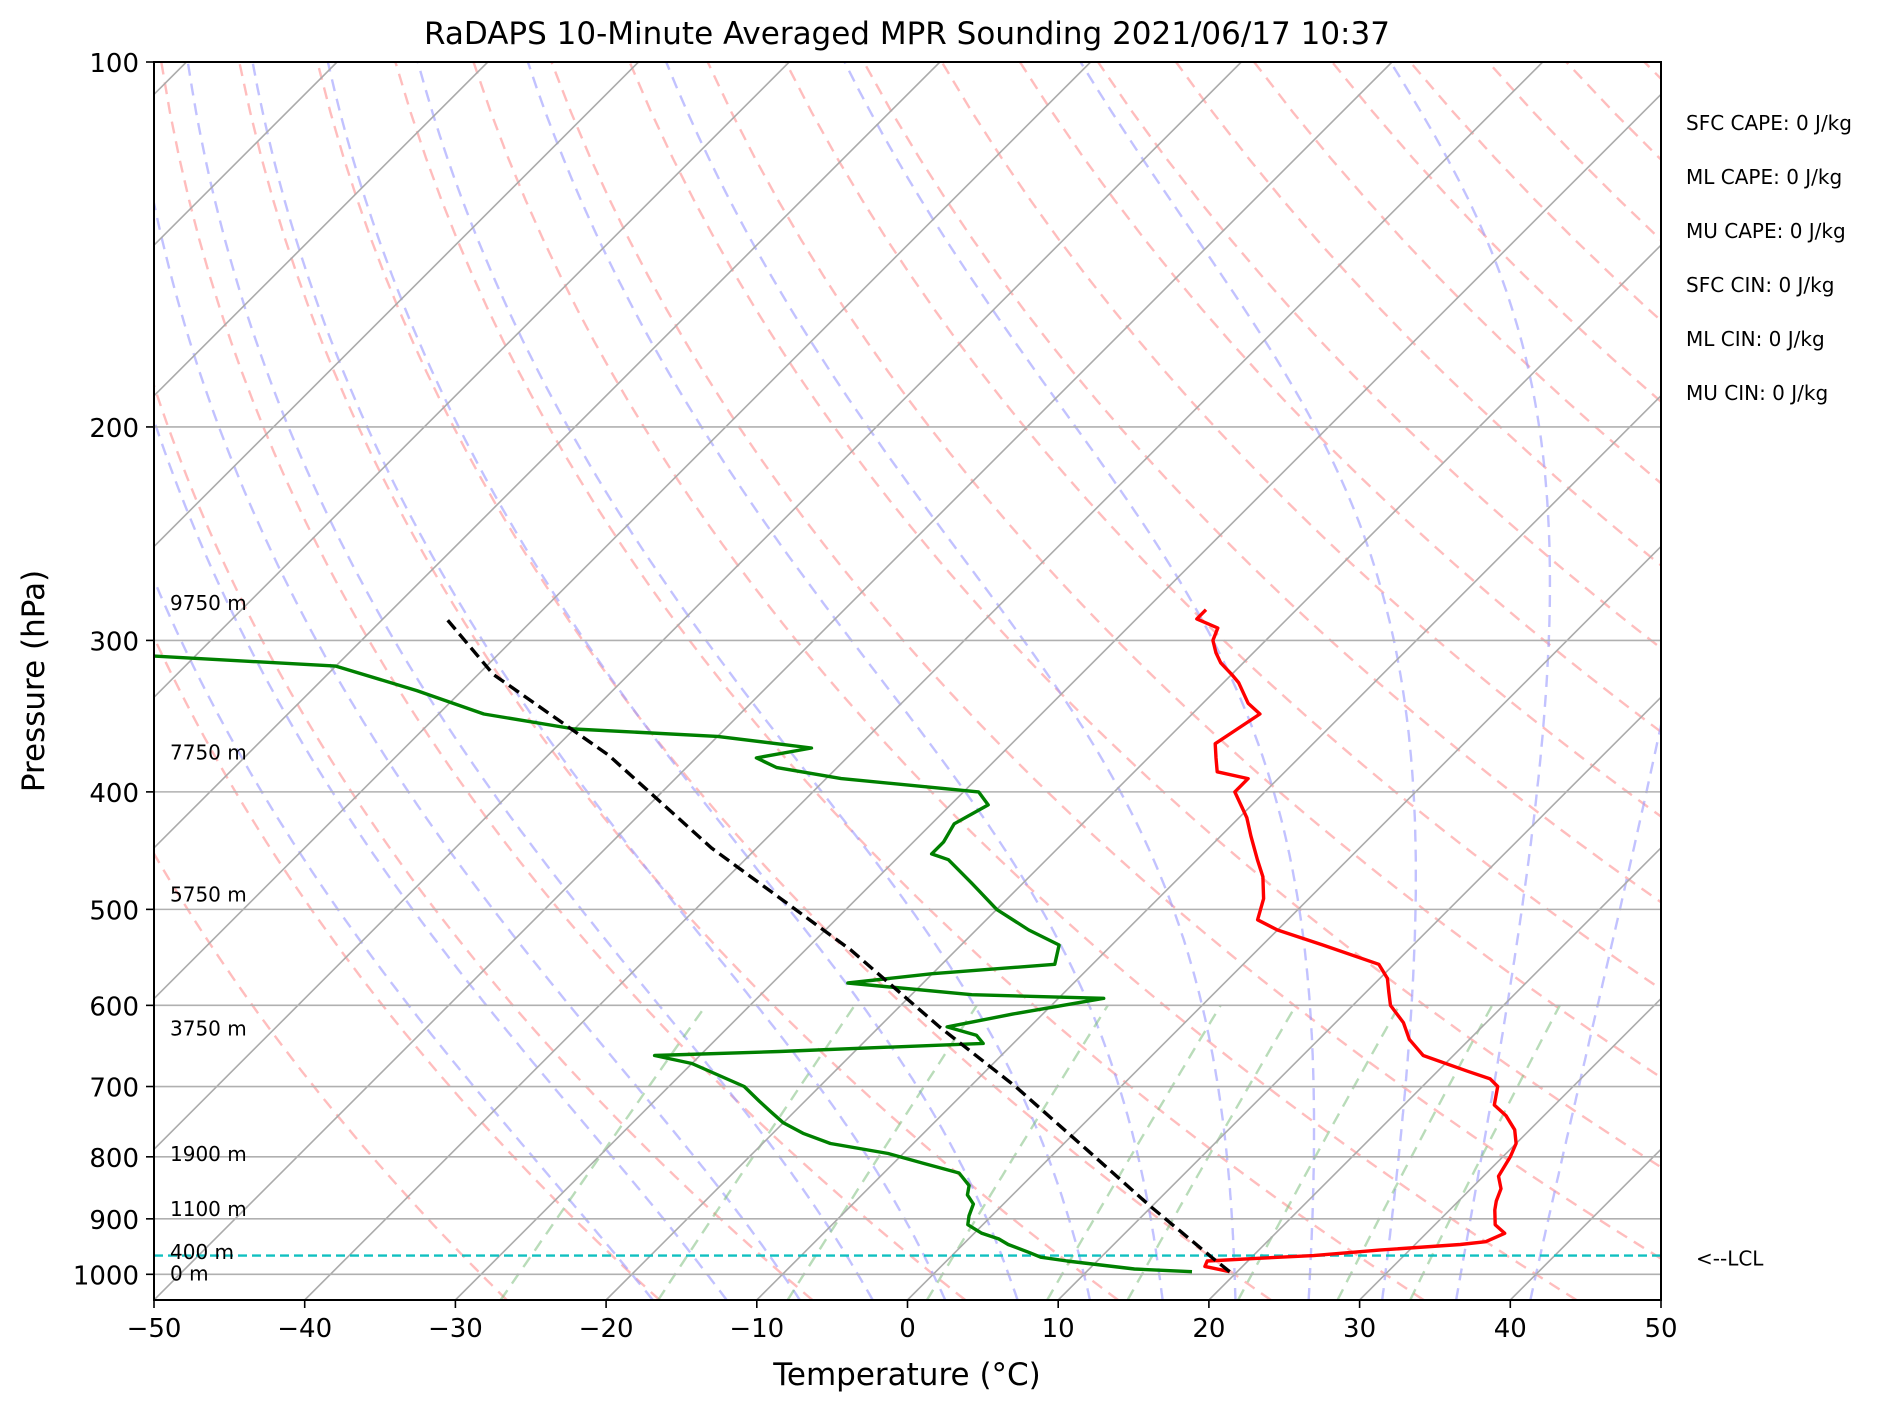 The height and width of the screenshot is (1406, 1882). What do you see at coordinates (1660, 1329) in the screenshot?
I see `x-tick-label: 50` at bounding box center [1660, 1329].